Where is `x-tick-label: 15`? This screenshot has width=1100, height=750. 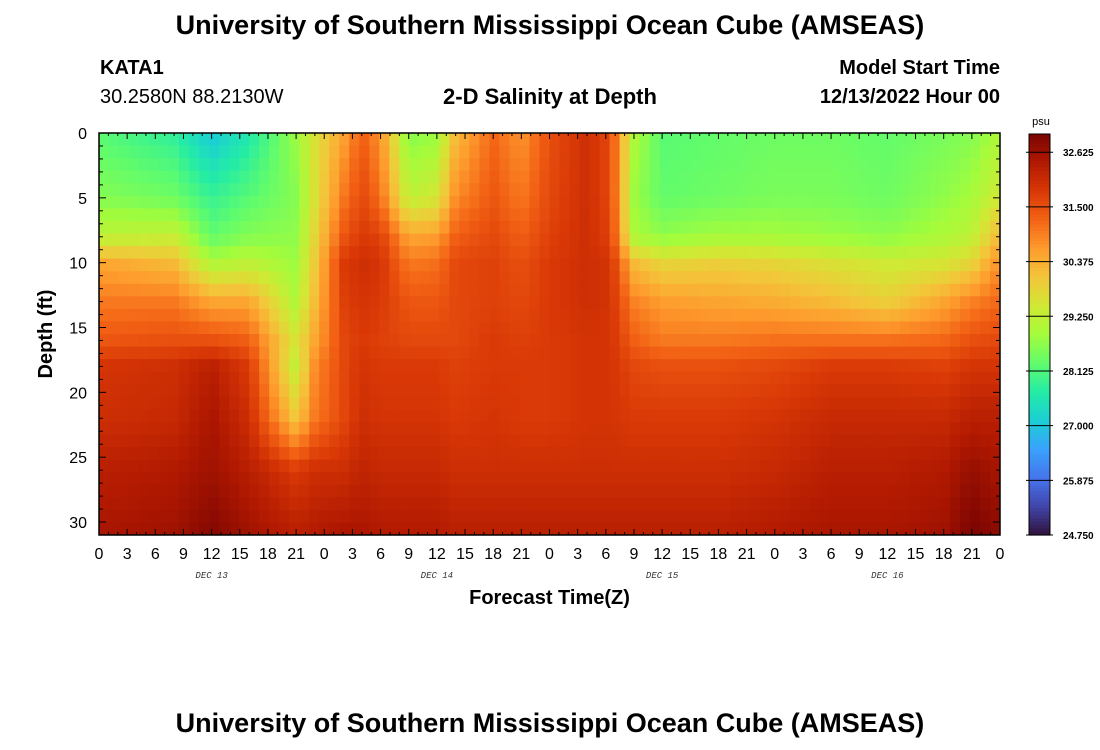
x-tick-label: 15 is located at coordinates (916, 554).